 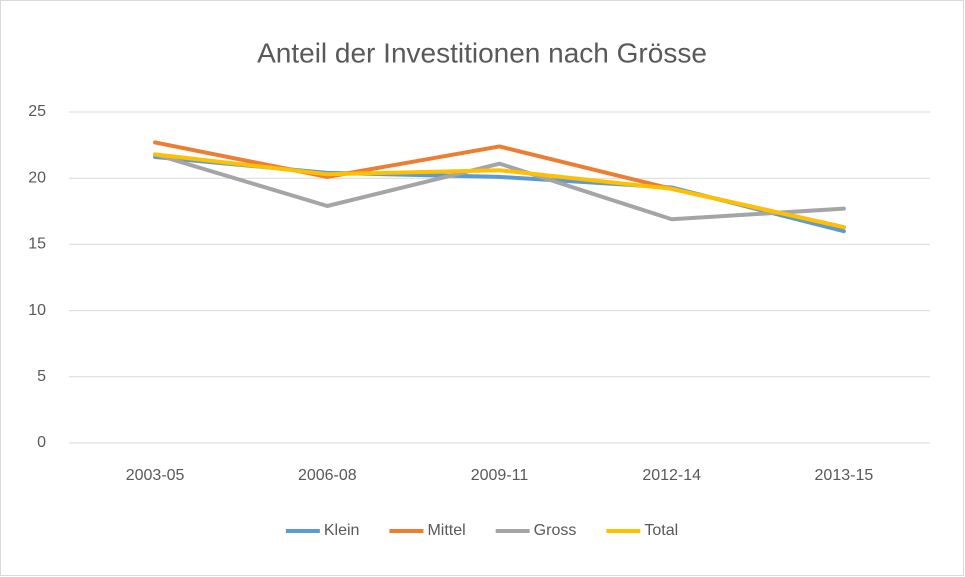 I want to click on chart-title: Anteil der Investitionen nach Grösse, so click(x=482, y=52).